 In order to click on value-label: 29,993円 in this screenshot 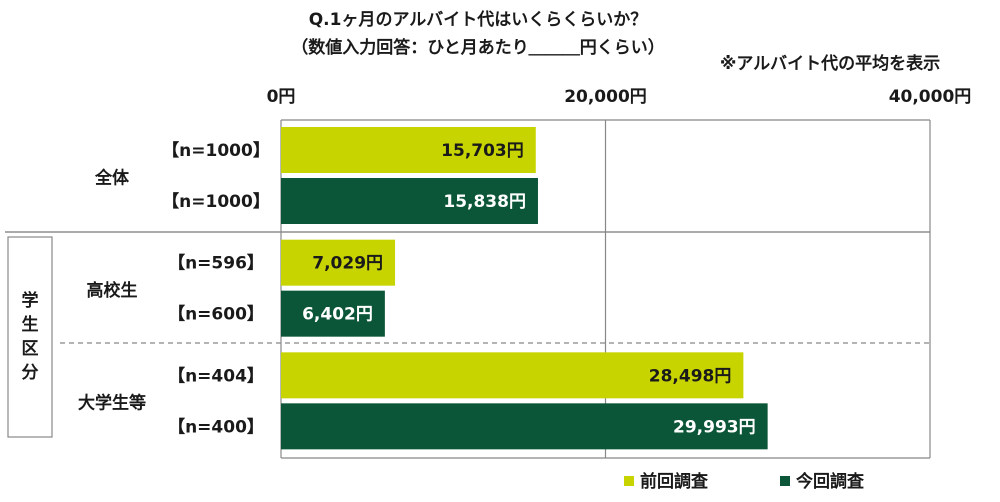, I will do `click(714, 427)`.